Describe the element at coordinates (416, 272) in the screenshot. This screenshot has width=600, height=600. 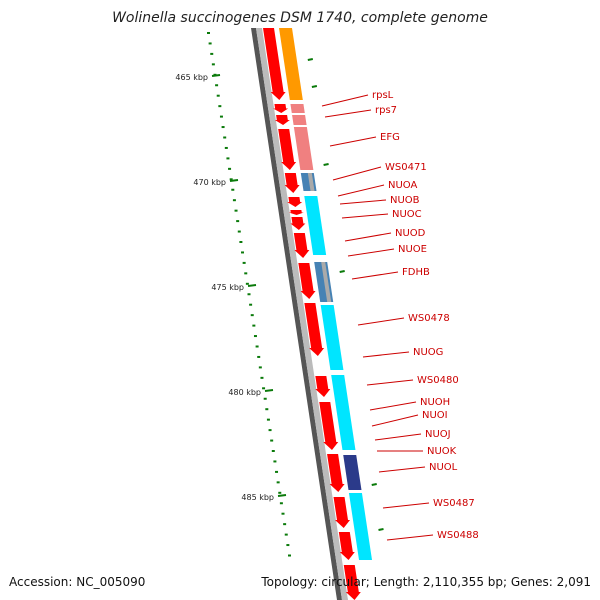
I see `gene-label: FDHB` at that location.